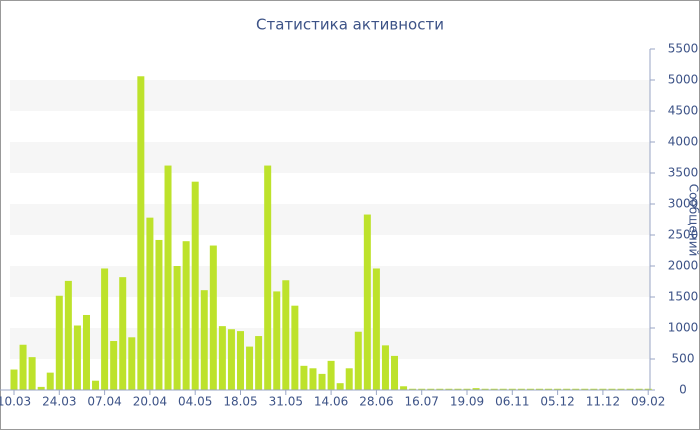  I want to click on x-tick-label: 18.05, so click(240, 402).